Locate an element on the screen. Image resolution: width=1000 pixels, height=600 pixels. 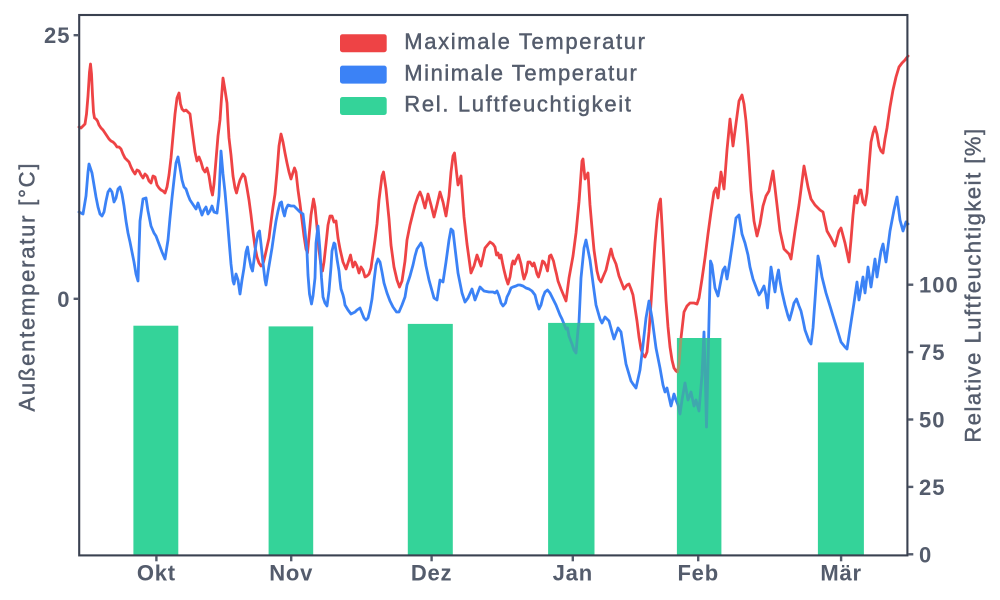
svg-text: Minimale Temperatur is located at coordinates (521, 73).